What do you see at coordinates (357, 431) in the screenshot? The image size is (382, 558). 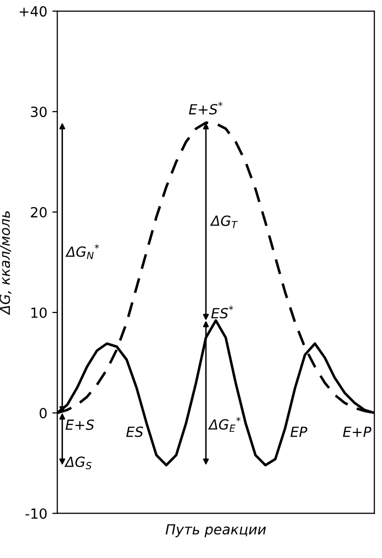 I see `annotation: E+P` at bounding box center [357, 431].